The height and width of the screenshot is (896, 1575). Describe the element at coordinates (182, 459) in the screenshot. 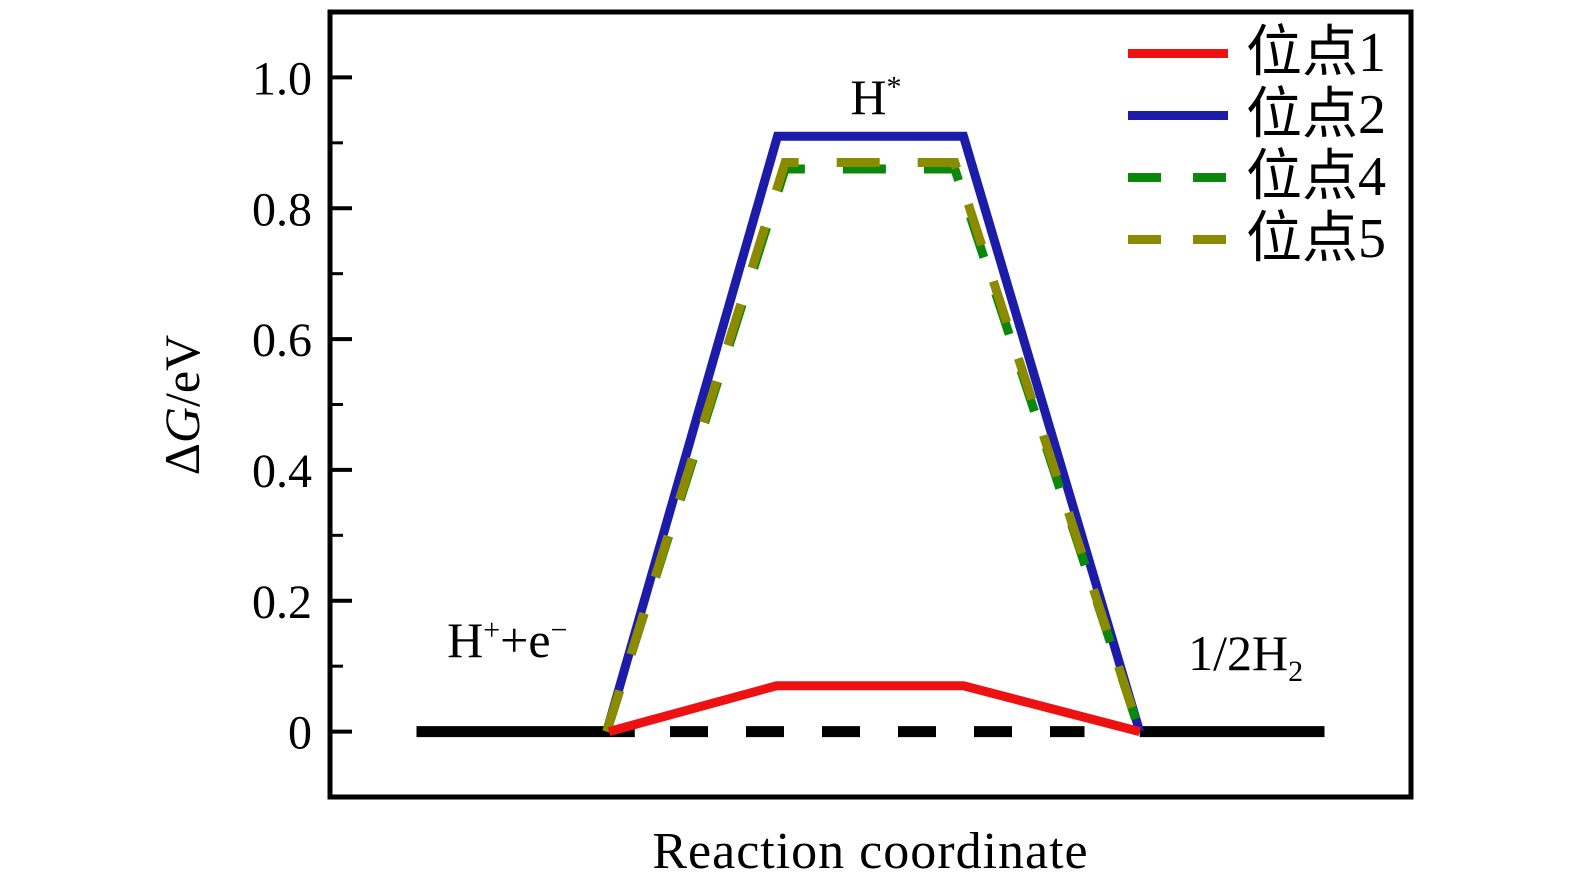

I see `y-axis-label-delta: Δ` at that location.